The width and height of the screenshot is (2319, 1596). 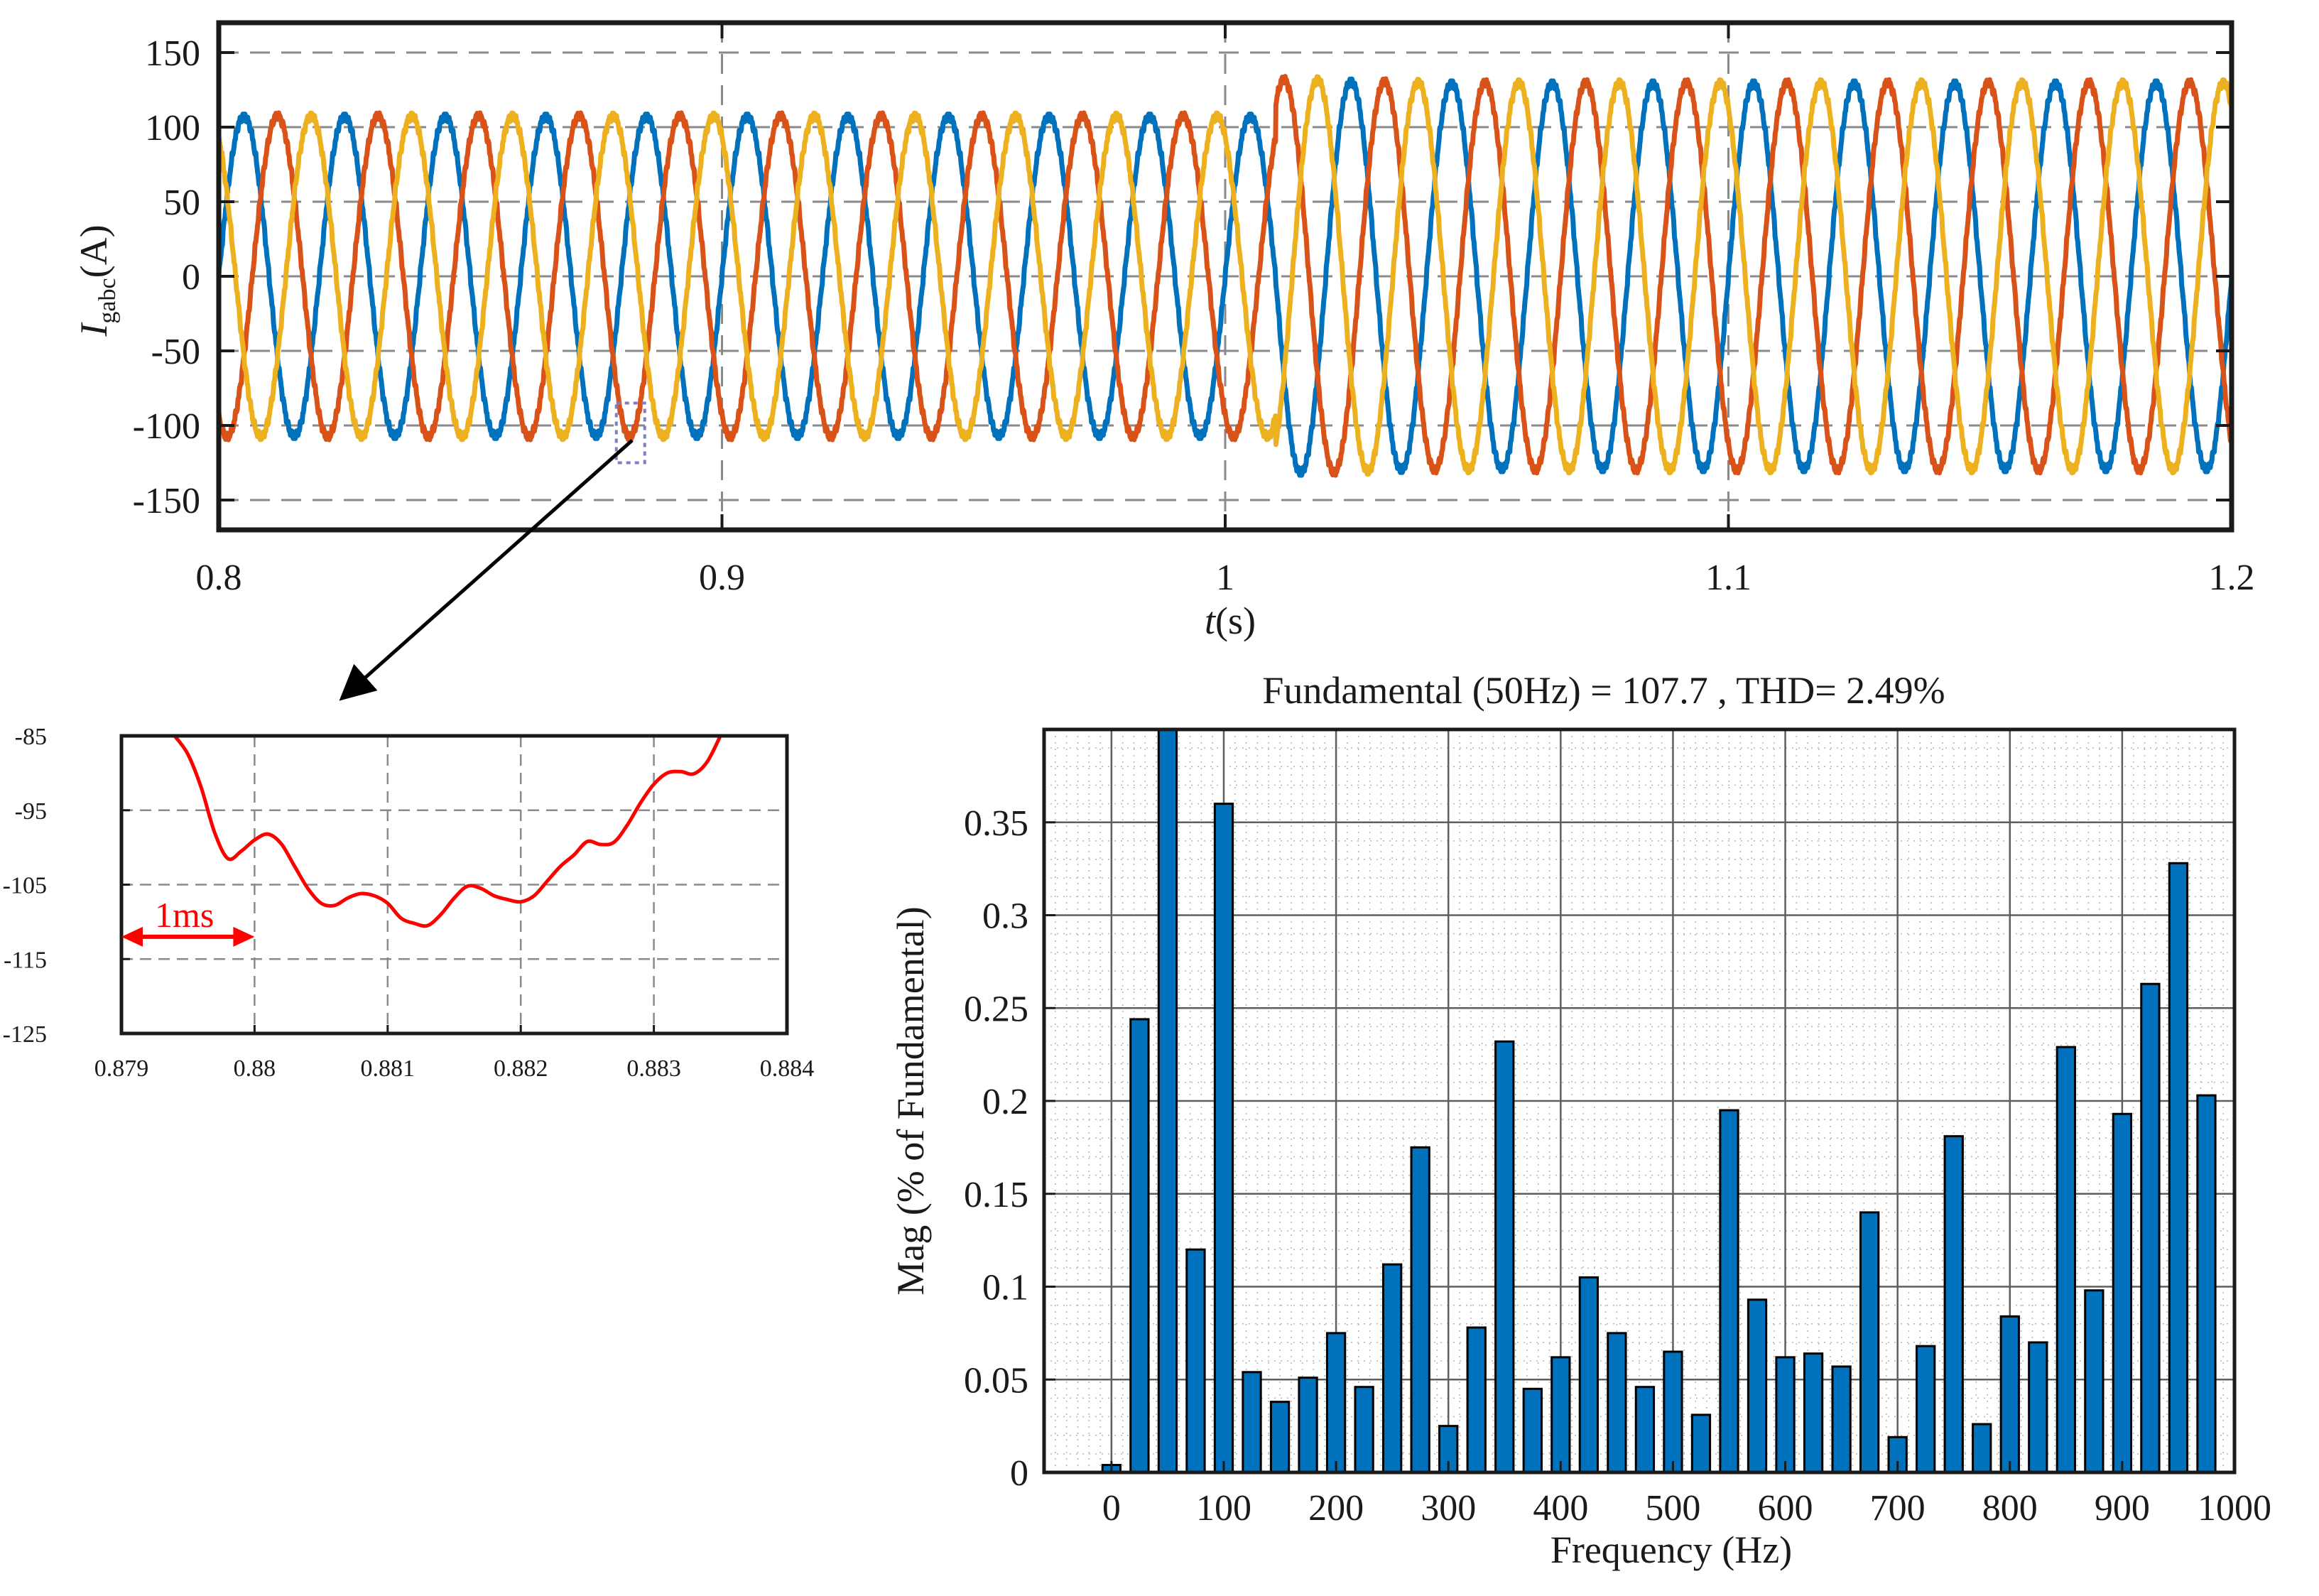 What do you see at coordinates (2065, 1259) in the screenshot?
I see `fft-bar-850hz` at bounding box center [2065, 1259].